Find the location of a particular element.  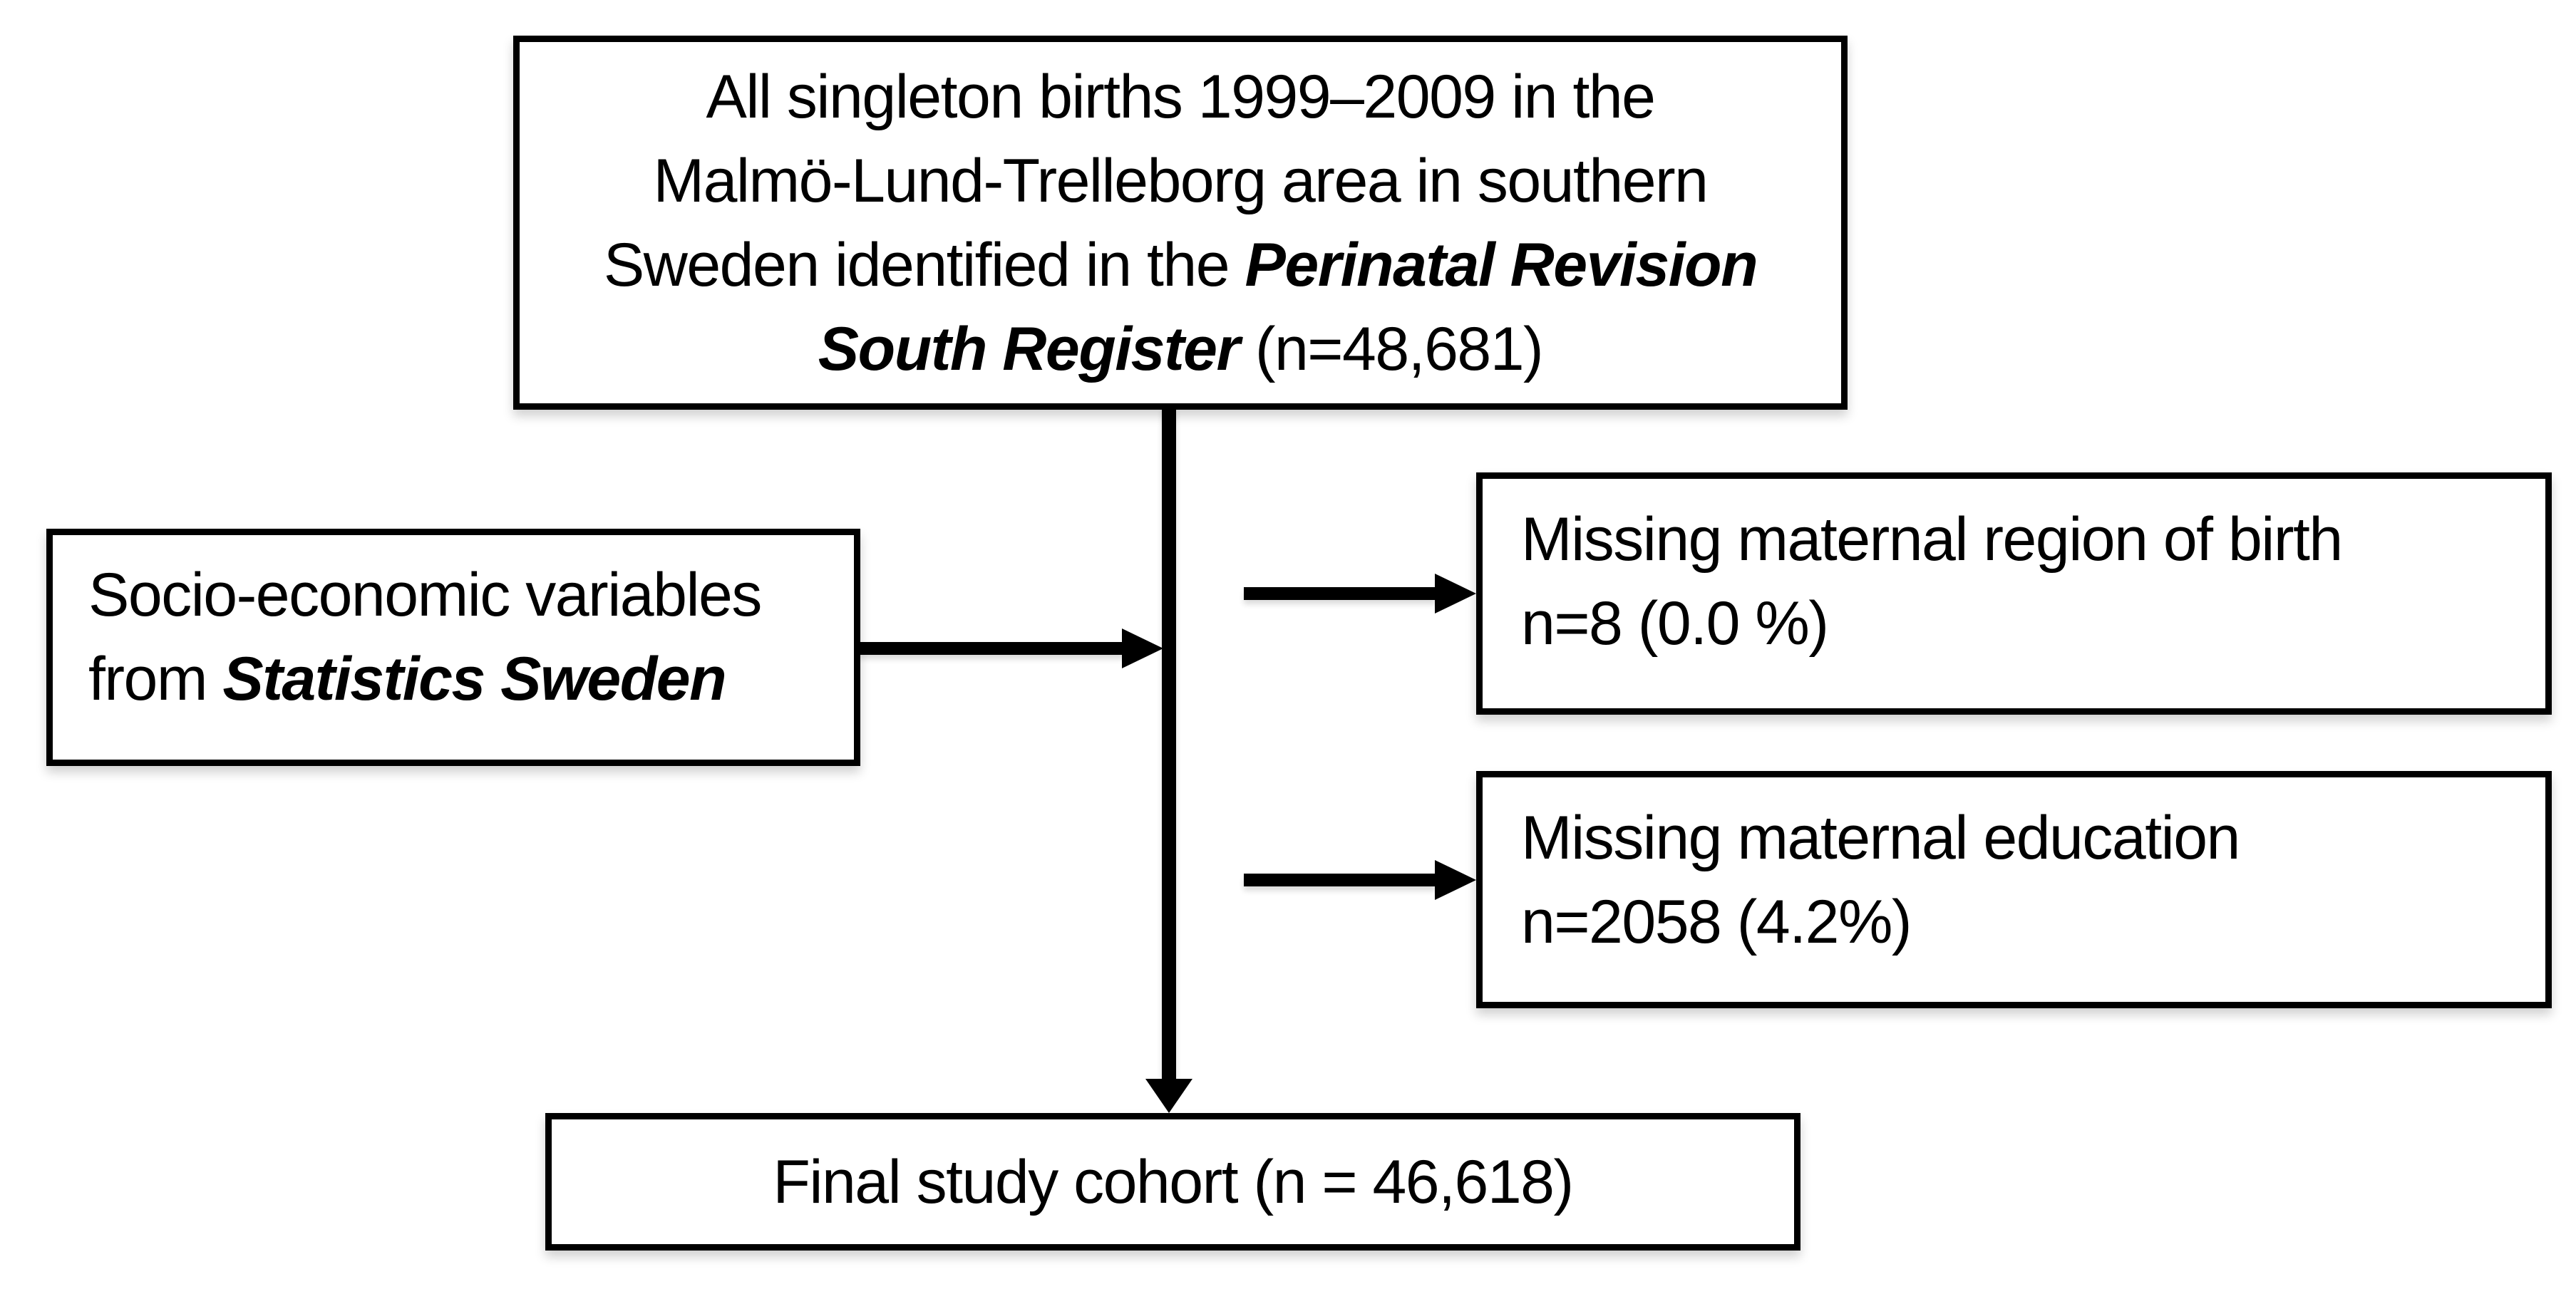

final-cohort-label-text: Final study cohort (n = 46,618) is located at coordinates (1173, 1182).